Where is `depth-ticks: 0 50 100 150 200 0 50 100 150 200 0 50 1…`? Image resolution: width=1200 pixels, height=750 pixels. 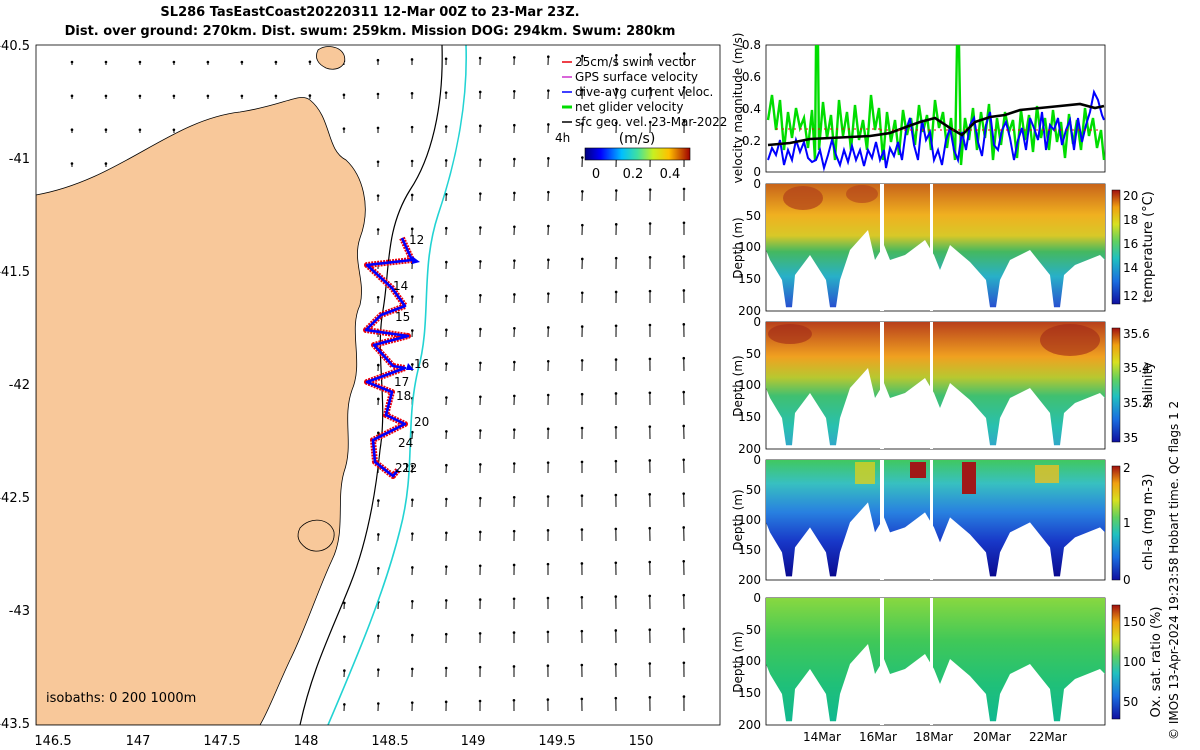
depth-ticks: 0 50 100 150 200 0 50 100 150 200 0 50 1… is located at coordinates (749, 454).